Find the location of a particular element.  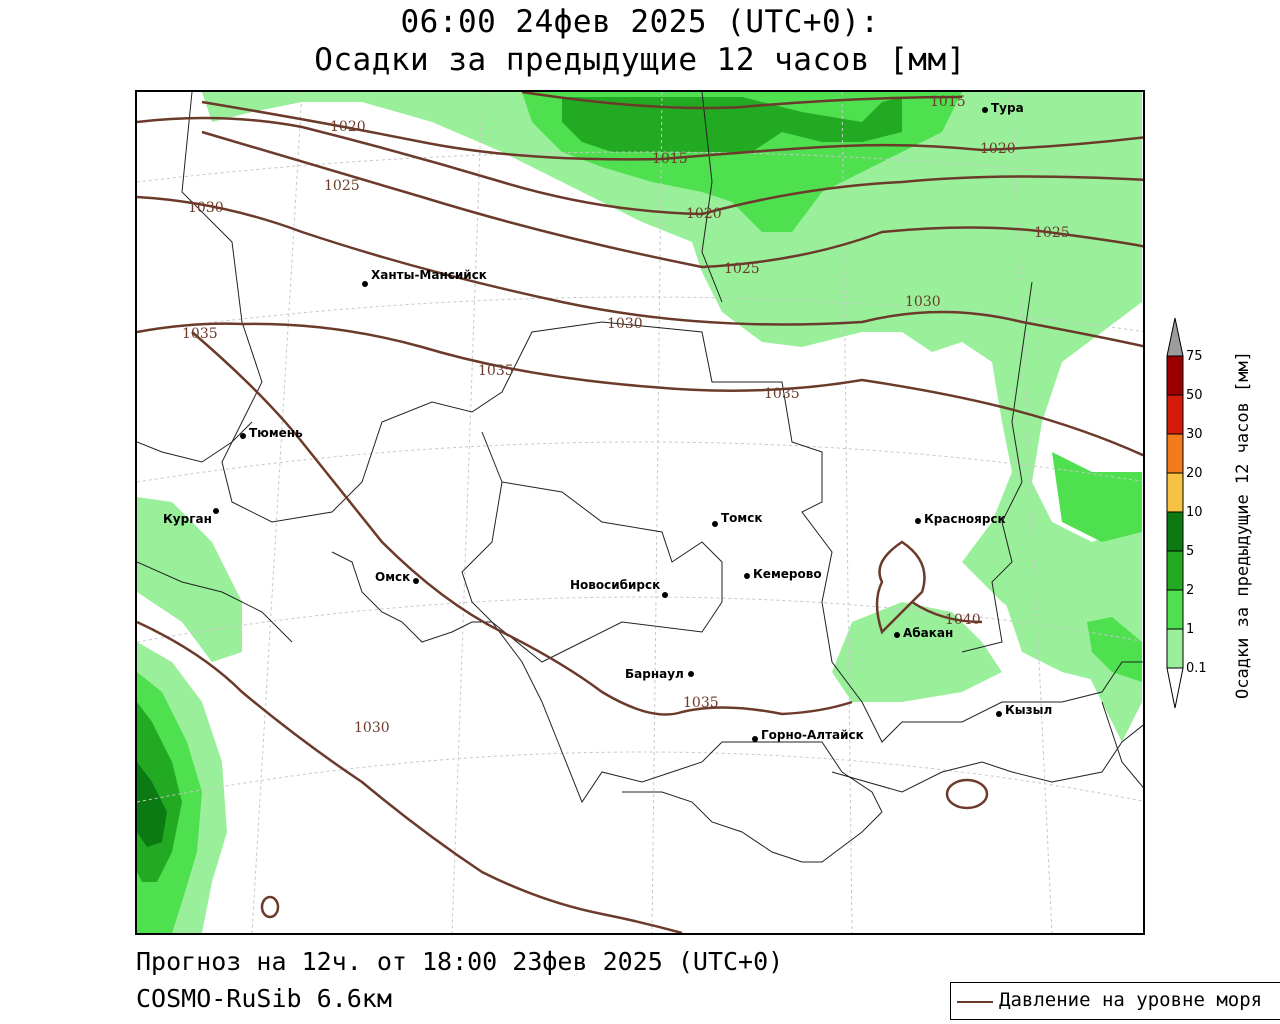

city-kyzyl: Кызыл is located at coordinates (1024, 710).